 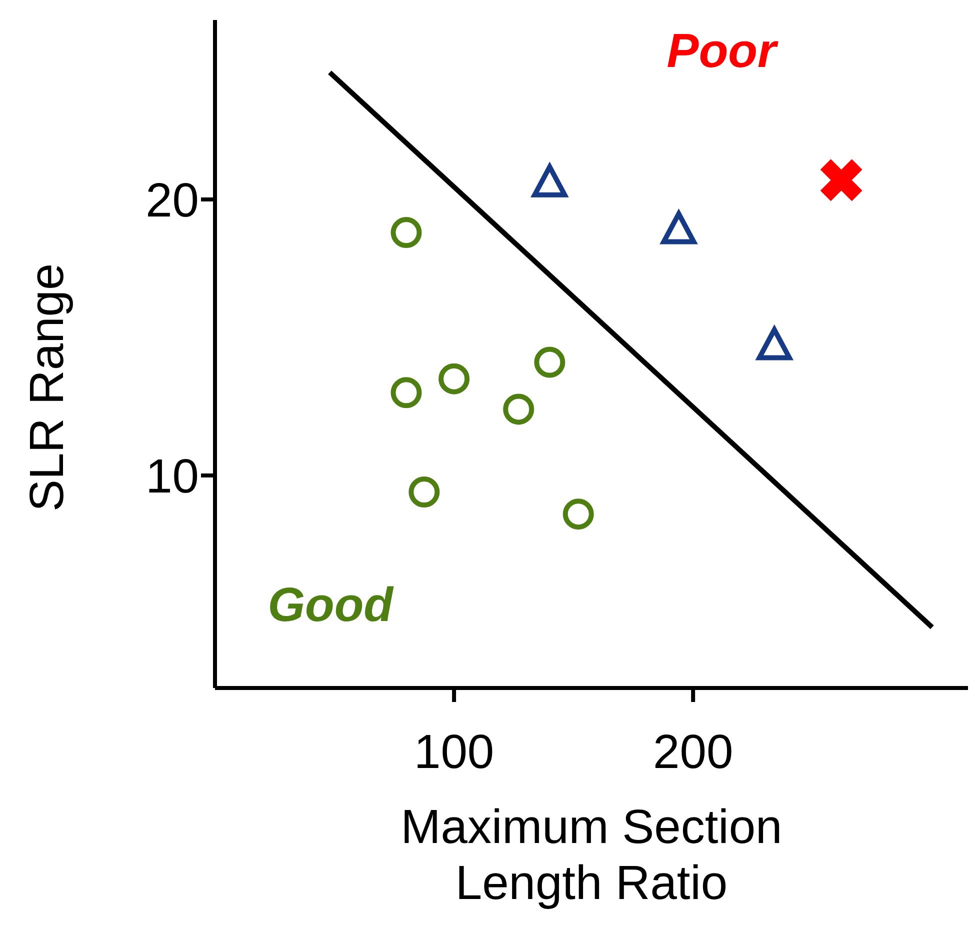 I want to click on y-axis-title: SLR Range, so click(x=47, y=387).